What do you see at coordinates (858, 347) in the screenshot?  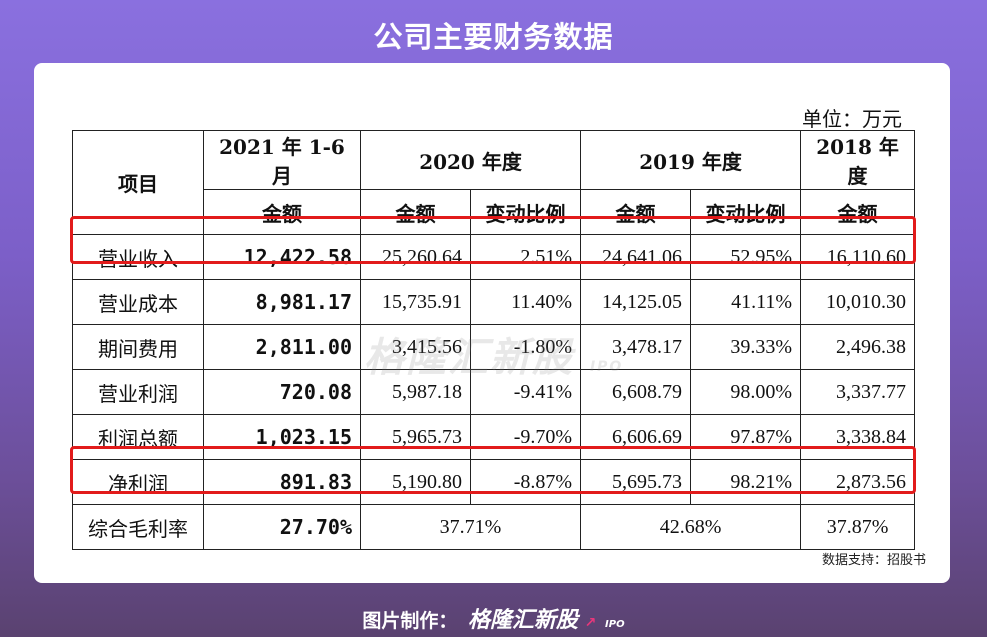 I see `value-2018: 2,496.38` at bounding box center [858, 347].